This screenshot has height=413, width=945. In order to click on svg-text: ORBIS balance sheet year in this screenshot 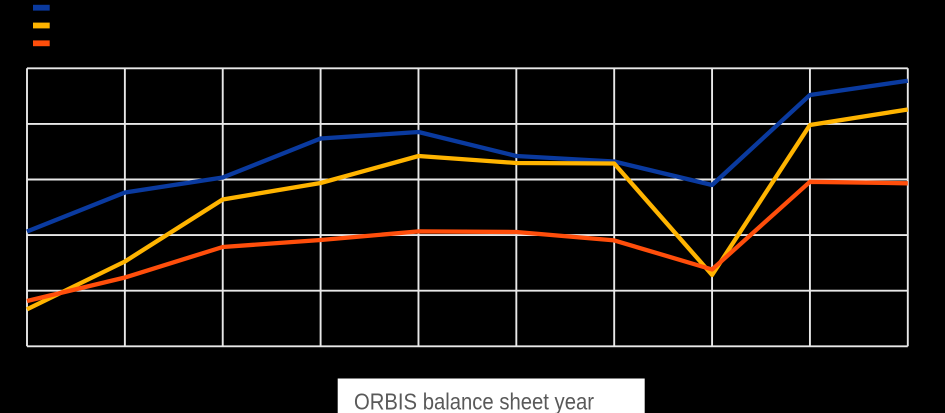, I will do `click(474, 401)`.